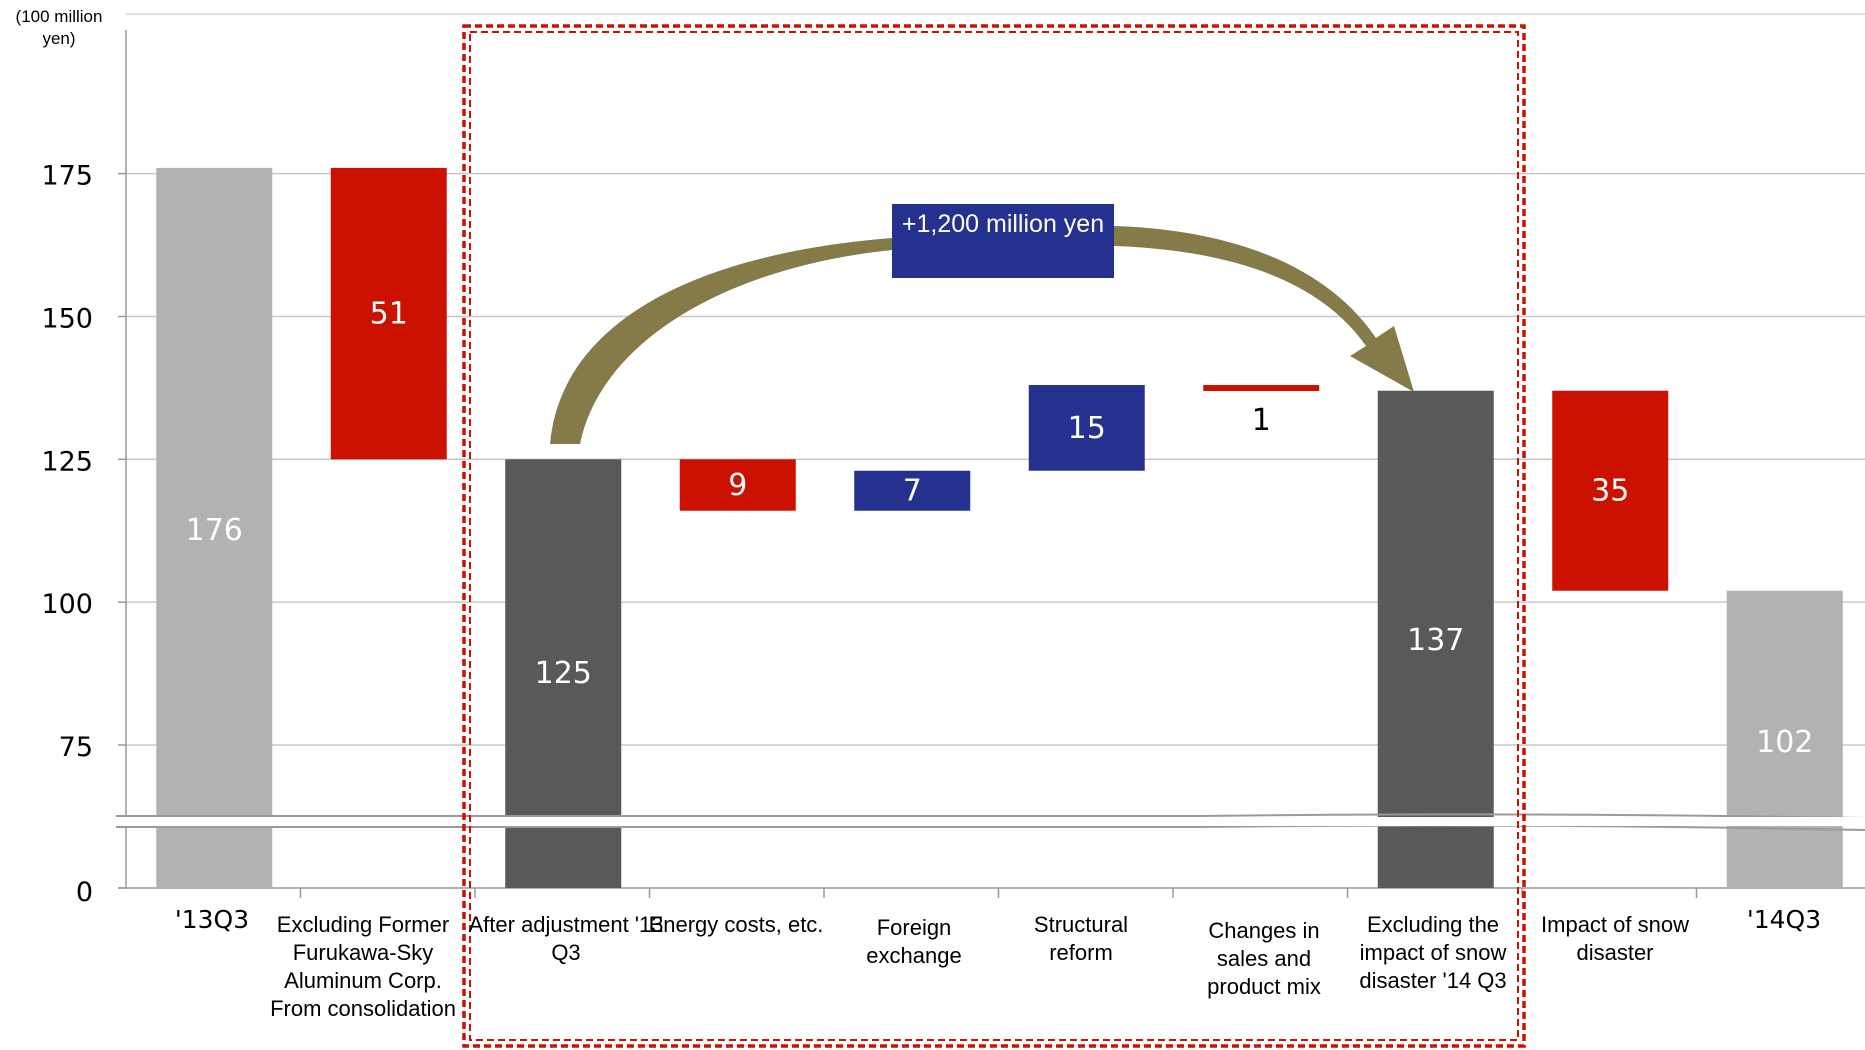  What do you see at coordinates (212, 919) in the screenshot?
I see `category-label-13q3: '13Q3` at bounding box center [212, 919].